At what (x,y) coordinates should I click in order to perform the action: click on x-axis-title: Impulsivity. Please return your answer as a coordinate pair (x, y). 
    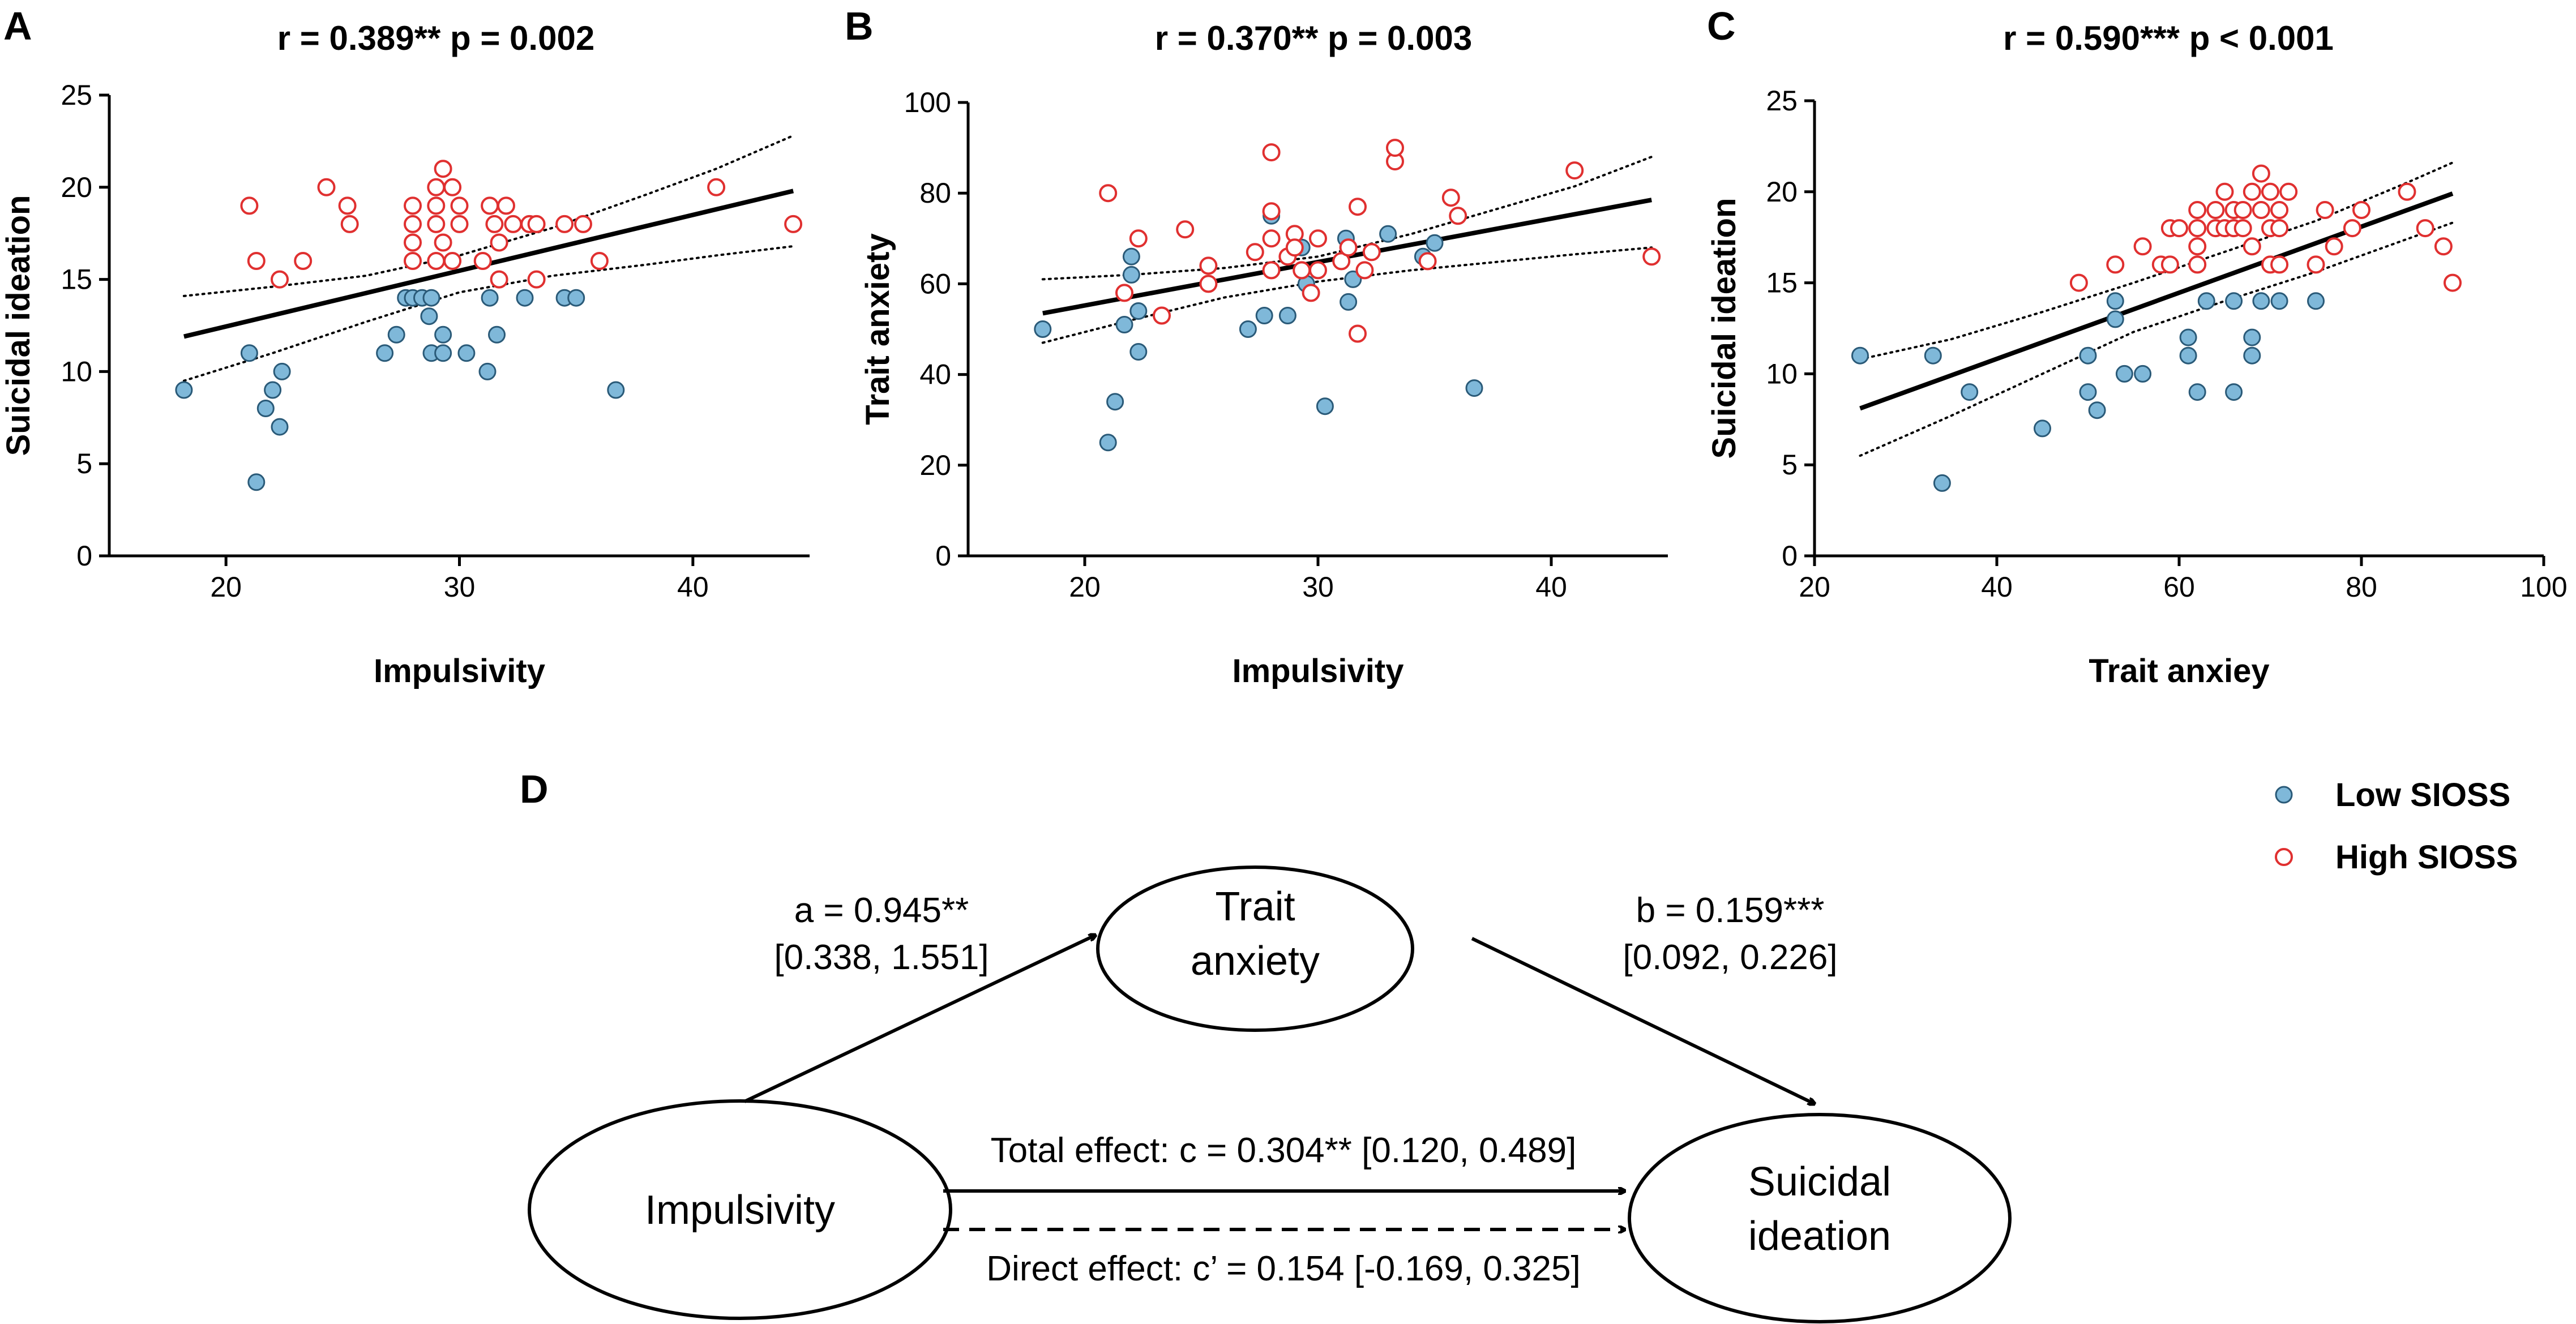
    Looking at the image, I should click on (459, 671).